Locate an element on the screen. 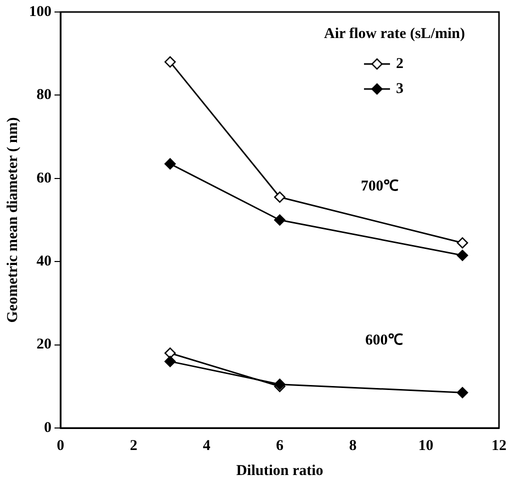 The image size is (513, 484). legend-title: Air flow rate (sL/min) is located at coordinates (394, 34).